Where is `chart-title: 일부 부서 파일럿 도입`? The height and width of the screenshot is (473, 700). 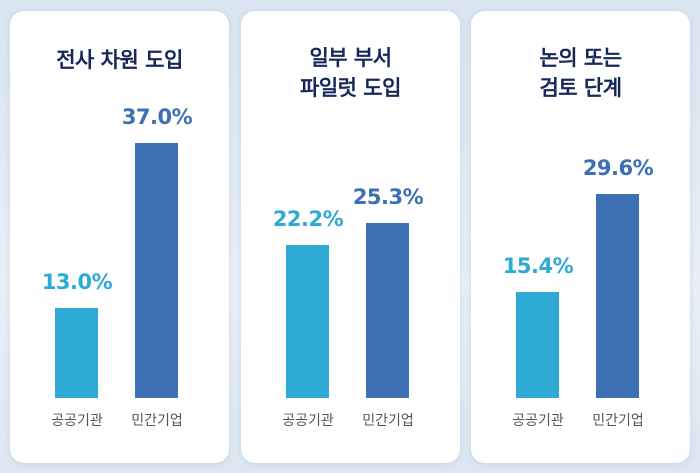
chart-title: 일부 부서 파일럿 도입 is located at coordinates (350, 73).